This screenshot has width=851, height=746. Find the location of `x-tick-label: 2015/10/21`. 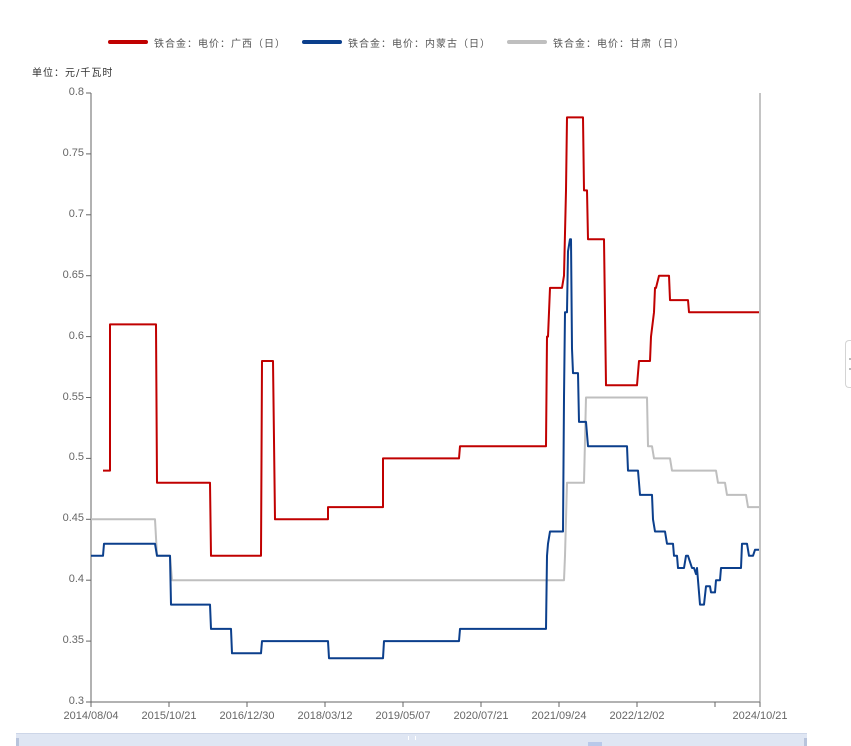

x-tick-label: 2015/10/21 is located at coordinates (169, 716).